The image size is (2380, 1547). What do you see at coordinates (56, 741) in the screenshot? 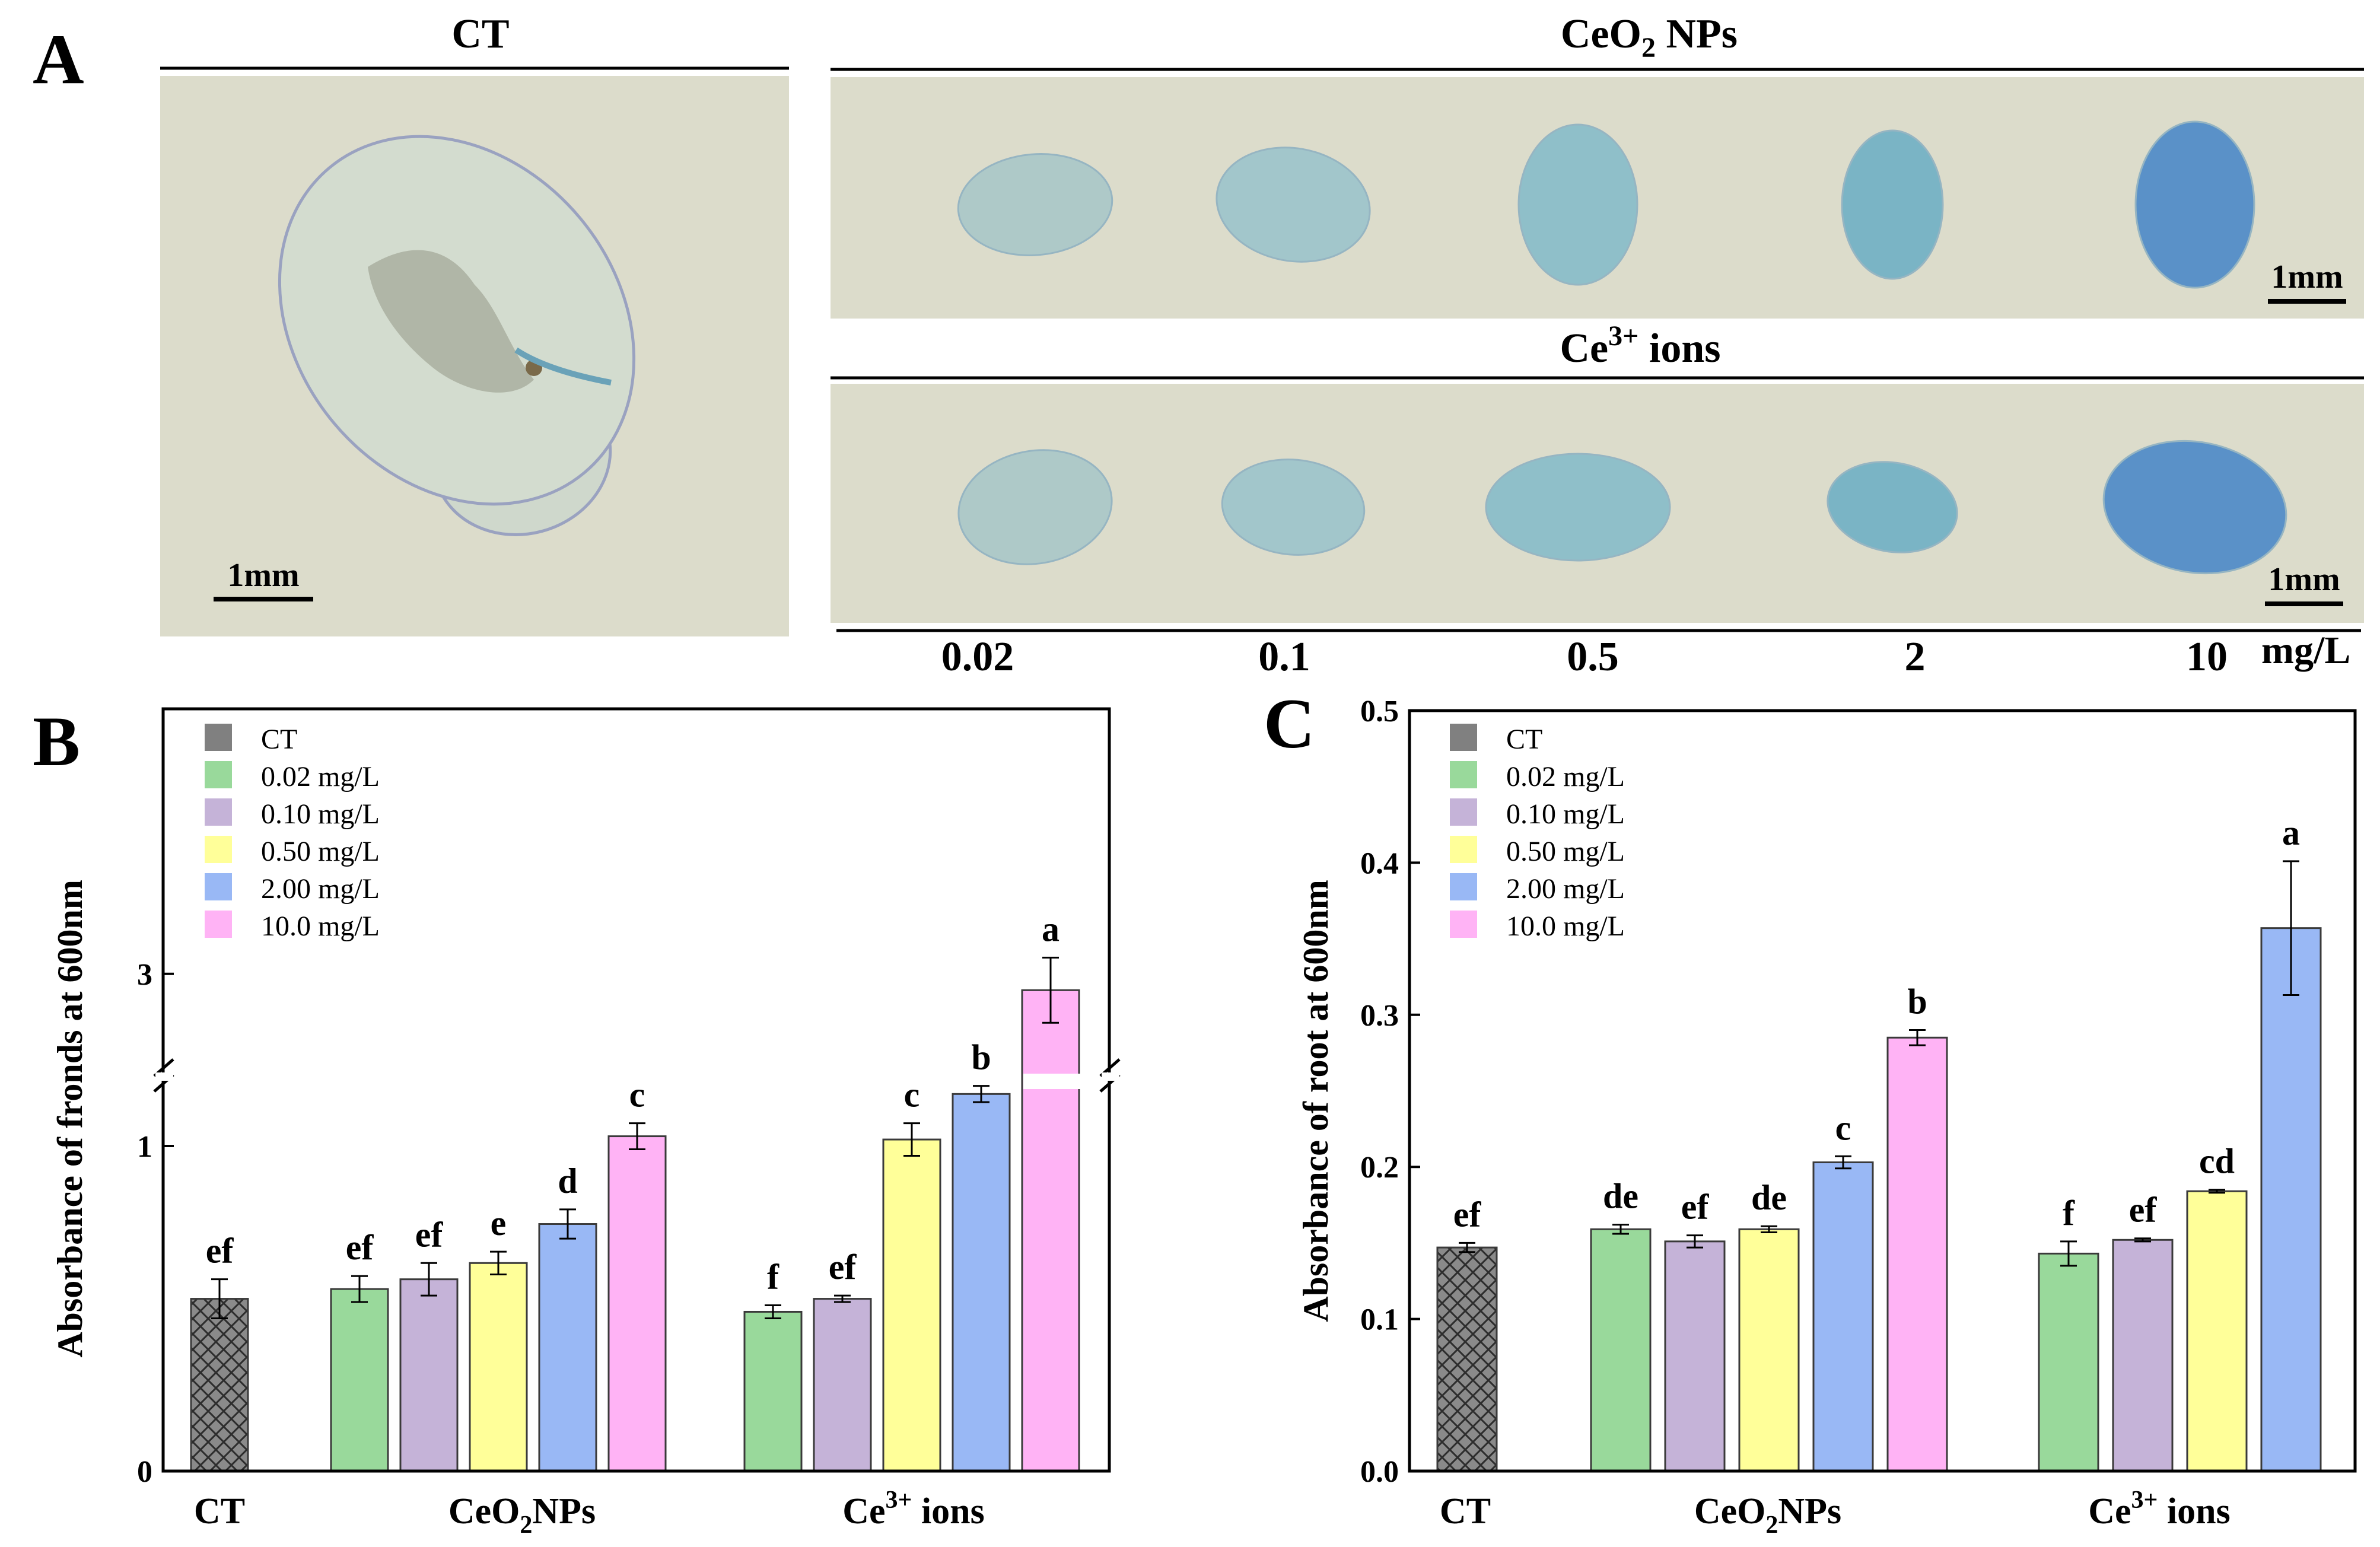
I see `panel-b-label: B` at bounding box center [56, 741].